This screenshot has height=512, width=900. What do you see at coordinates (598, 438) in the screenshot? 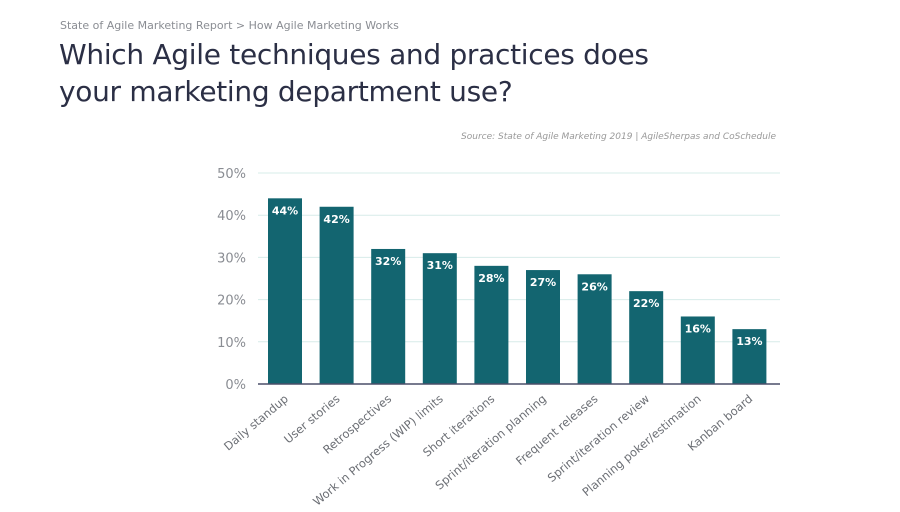
I see `x-tick-label: Sprint/iteration review` at bounding box center [598, 438].